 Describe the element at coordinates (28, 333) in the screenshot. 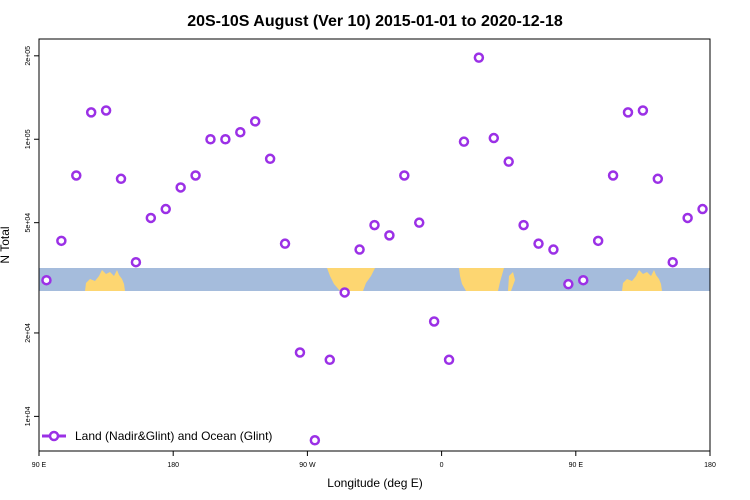

I see `y-tick-label: 2e+04` at that location.